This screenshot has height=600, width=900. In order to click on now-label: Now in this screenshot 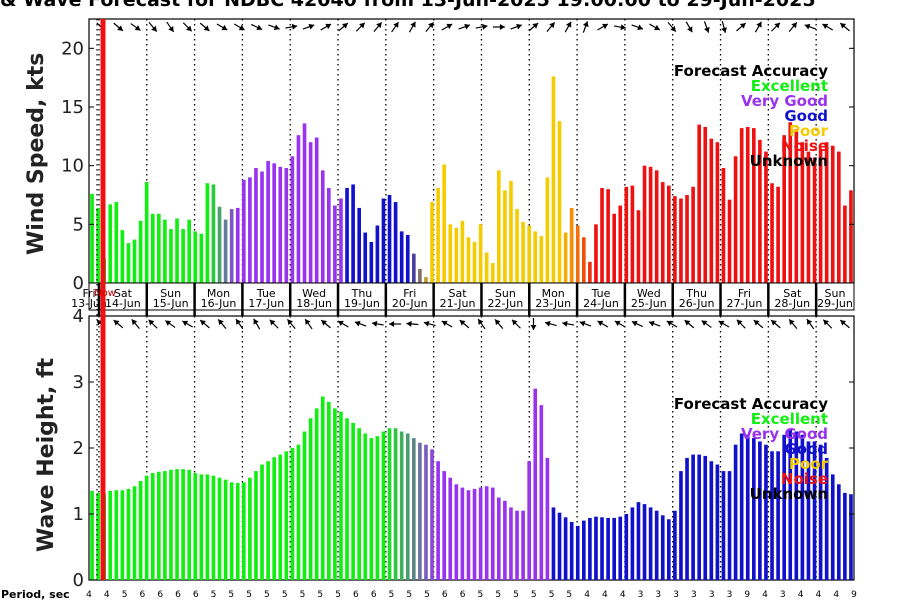, I will do `click(105, 293)`.